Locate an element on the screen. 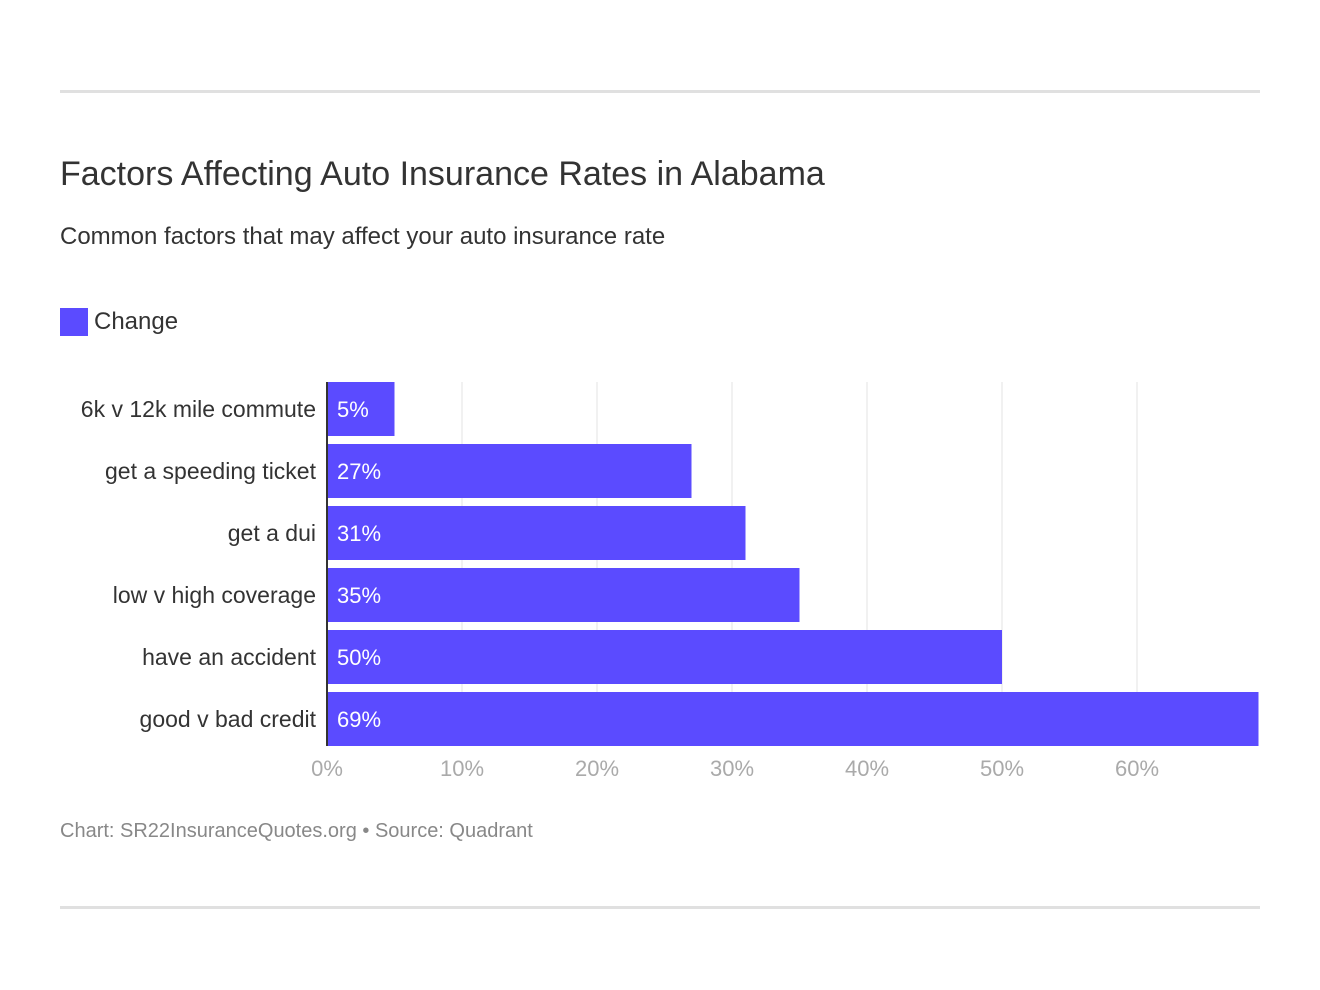 The height and width of the screenshot is (990, 1320). x-tick-label: 50% is located at coordinates (1002, 768).